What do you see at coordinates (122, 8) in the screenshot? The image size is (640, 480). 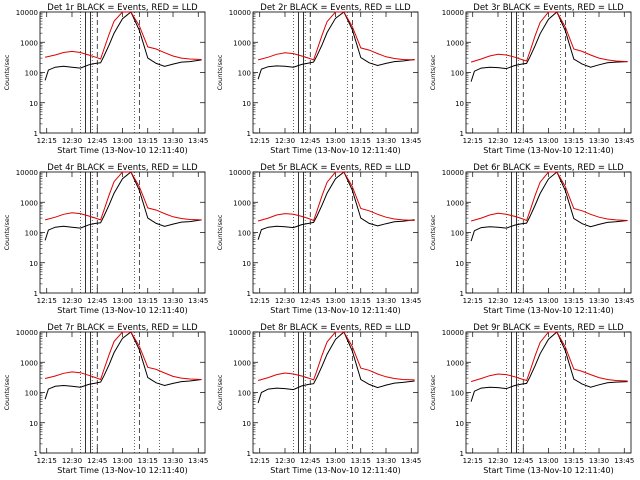 I see `panel-title: Det 1r BLACK = Events, RED = LLD` at bounding box center [122, 8].